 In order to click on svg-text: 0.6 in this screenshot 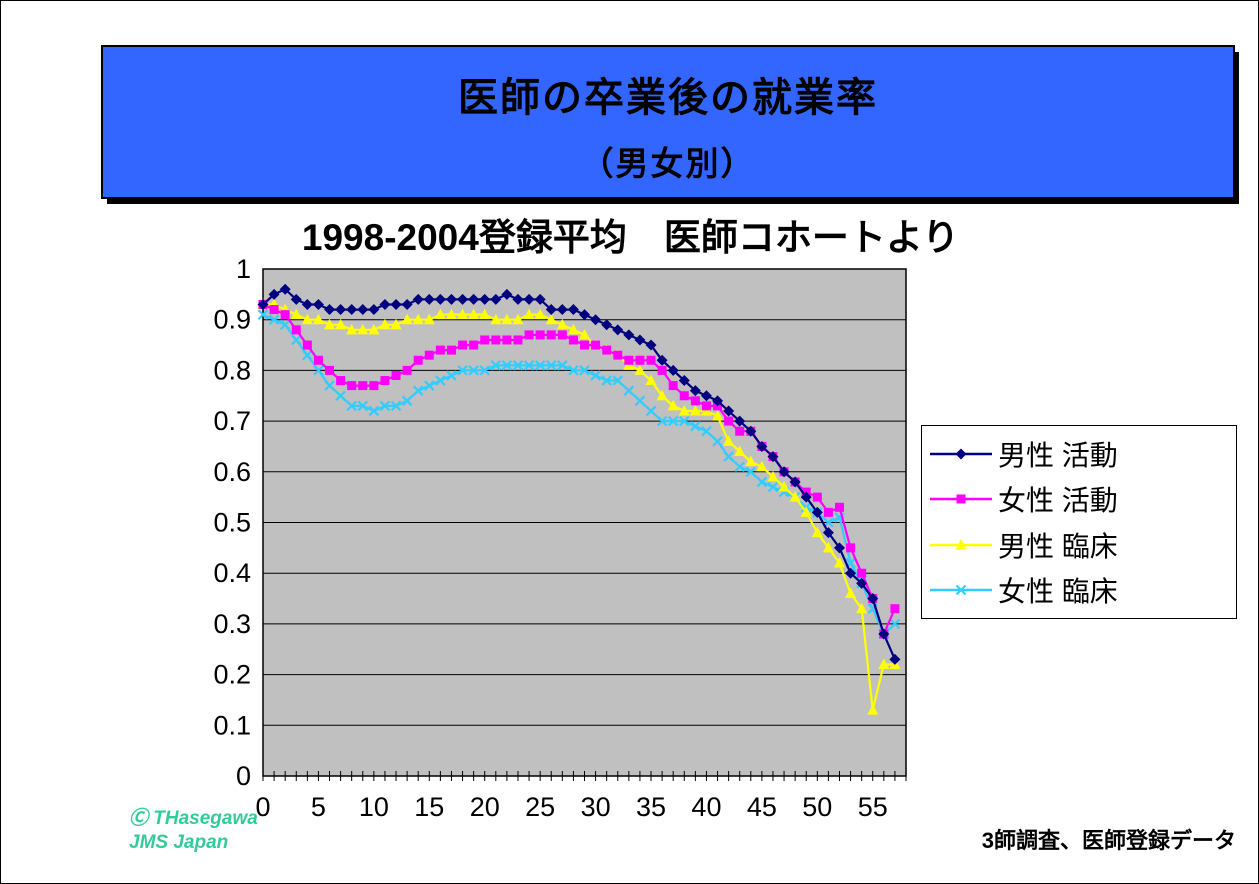, I will do `click(232, 472)`.